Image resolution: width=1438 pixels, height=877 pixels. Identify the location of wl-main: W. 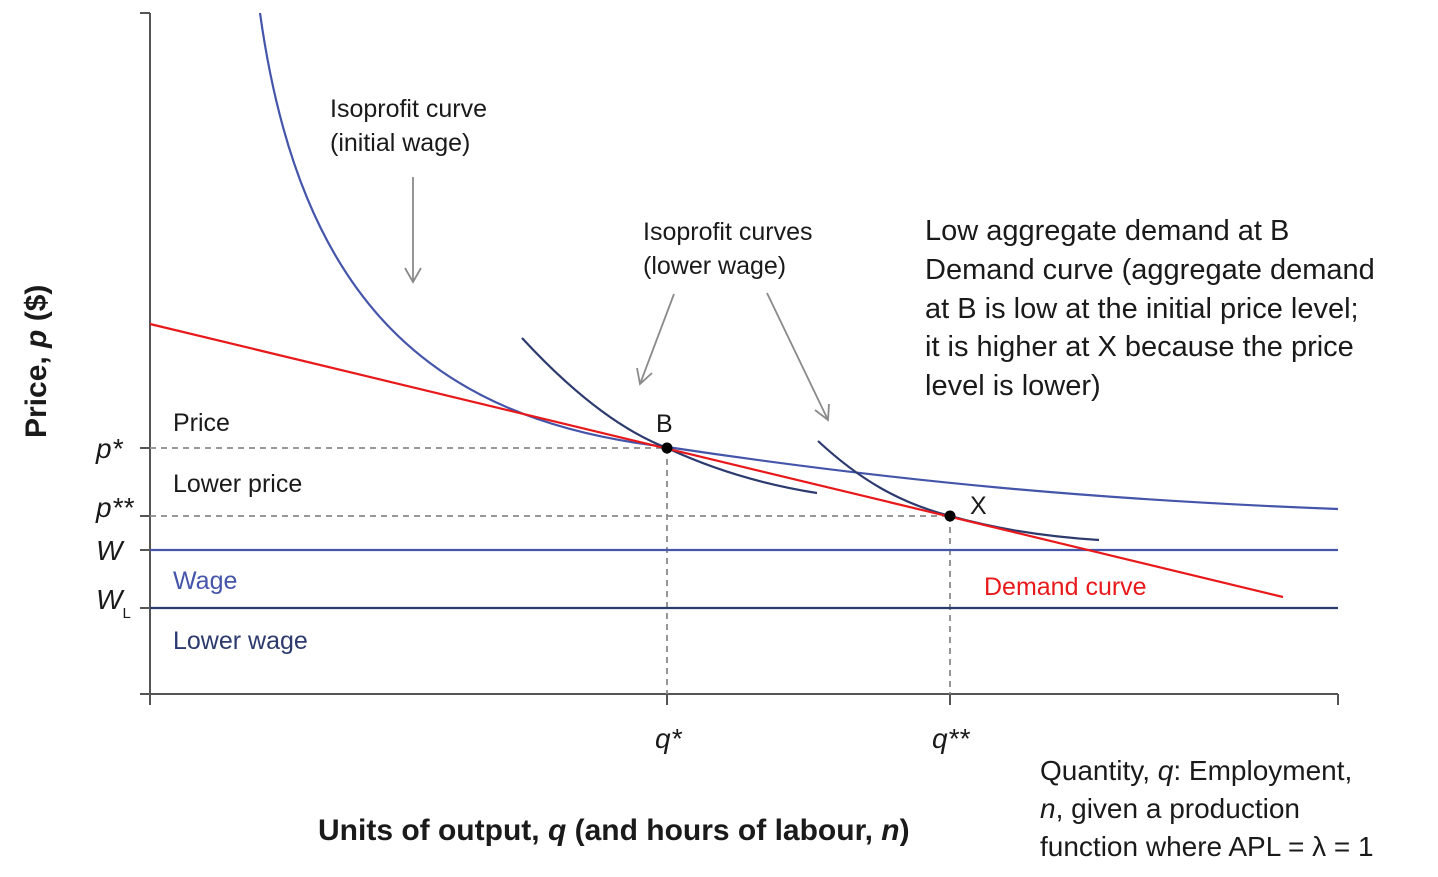
(110, 599).